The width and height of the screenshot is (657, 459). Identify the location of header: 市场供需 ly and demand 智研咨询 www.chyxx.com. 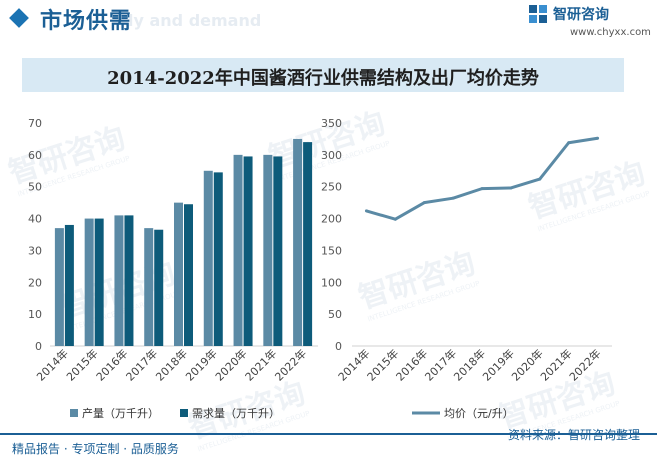
(328, 23).